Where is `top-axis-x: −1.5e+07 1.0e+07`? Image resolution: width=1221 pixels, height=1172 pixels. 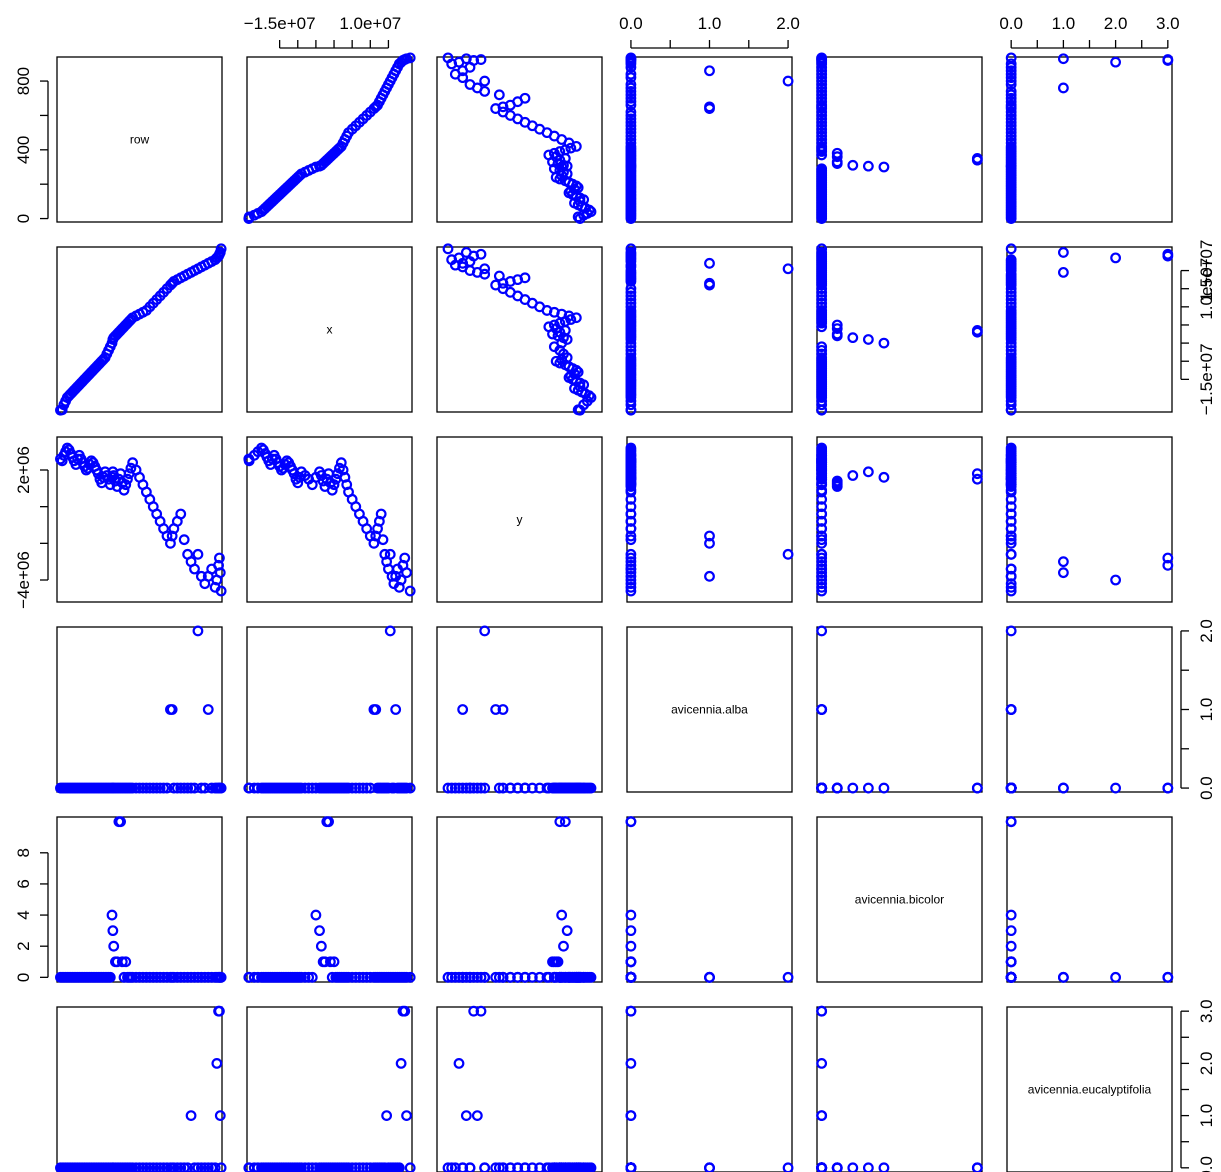 top-axis-x: −1.5e+07 1.0e+07 is located at coordinates (322, 31).